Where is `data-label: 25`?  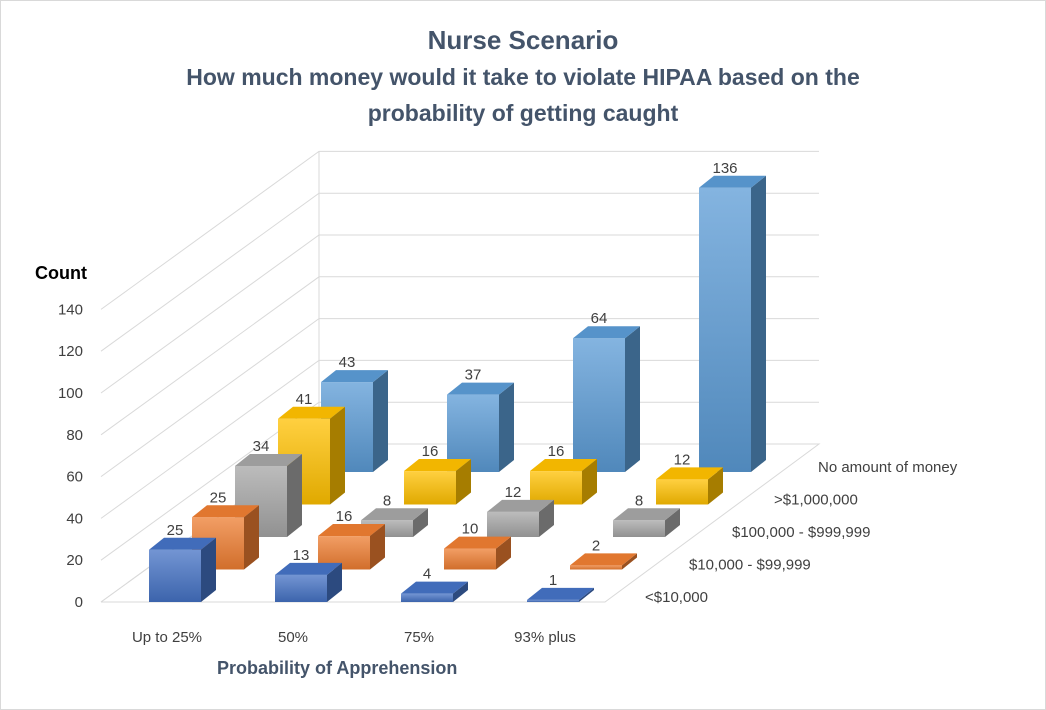
data-label: 25 is located at coordinates (218, 497).